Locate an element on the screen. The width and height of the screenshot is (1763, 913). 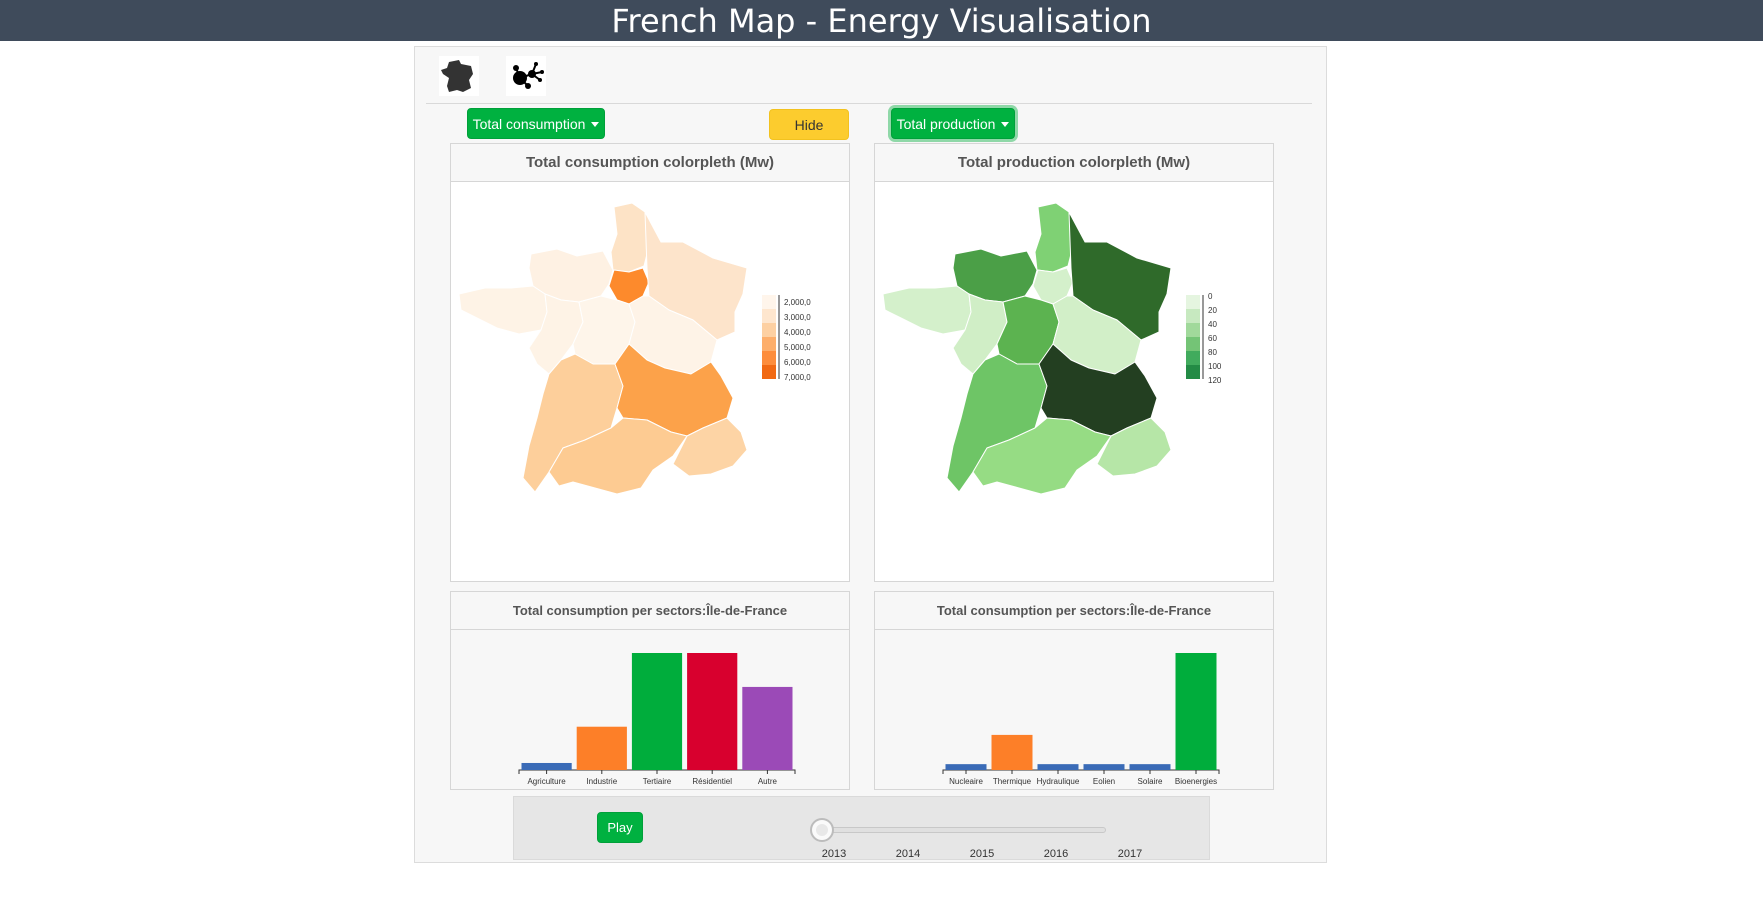
legend-tick: 120 is located at coordinates (1215, 380).